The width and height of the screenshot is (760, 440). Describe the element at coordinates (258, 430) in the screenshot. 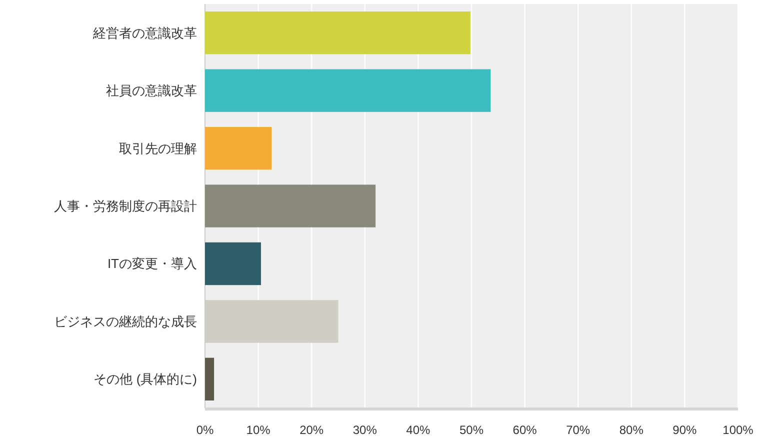

I see `x-tick-label: 10%` at that location.